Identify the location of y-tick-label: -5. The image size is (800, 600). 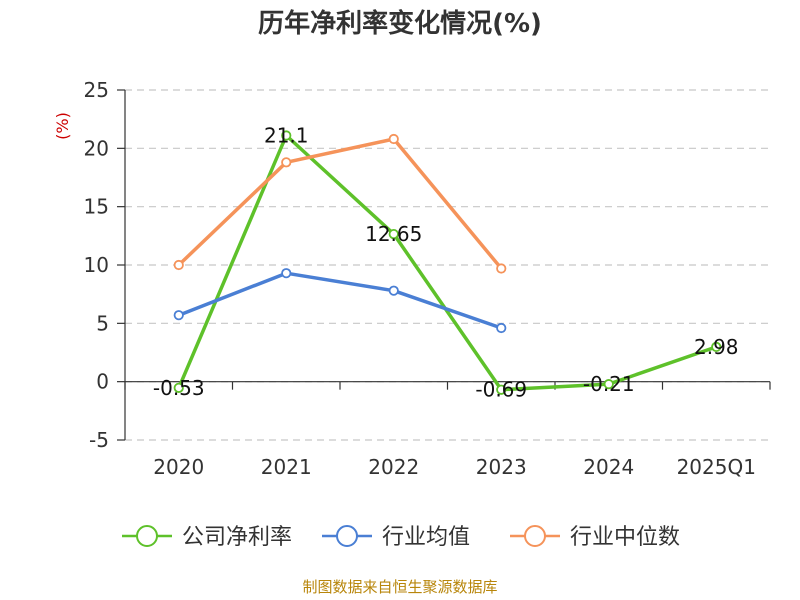
(99, 440).